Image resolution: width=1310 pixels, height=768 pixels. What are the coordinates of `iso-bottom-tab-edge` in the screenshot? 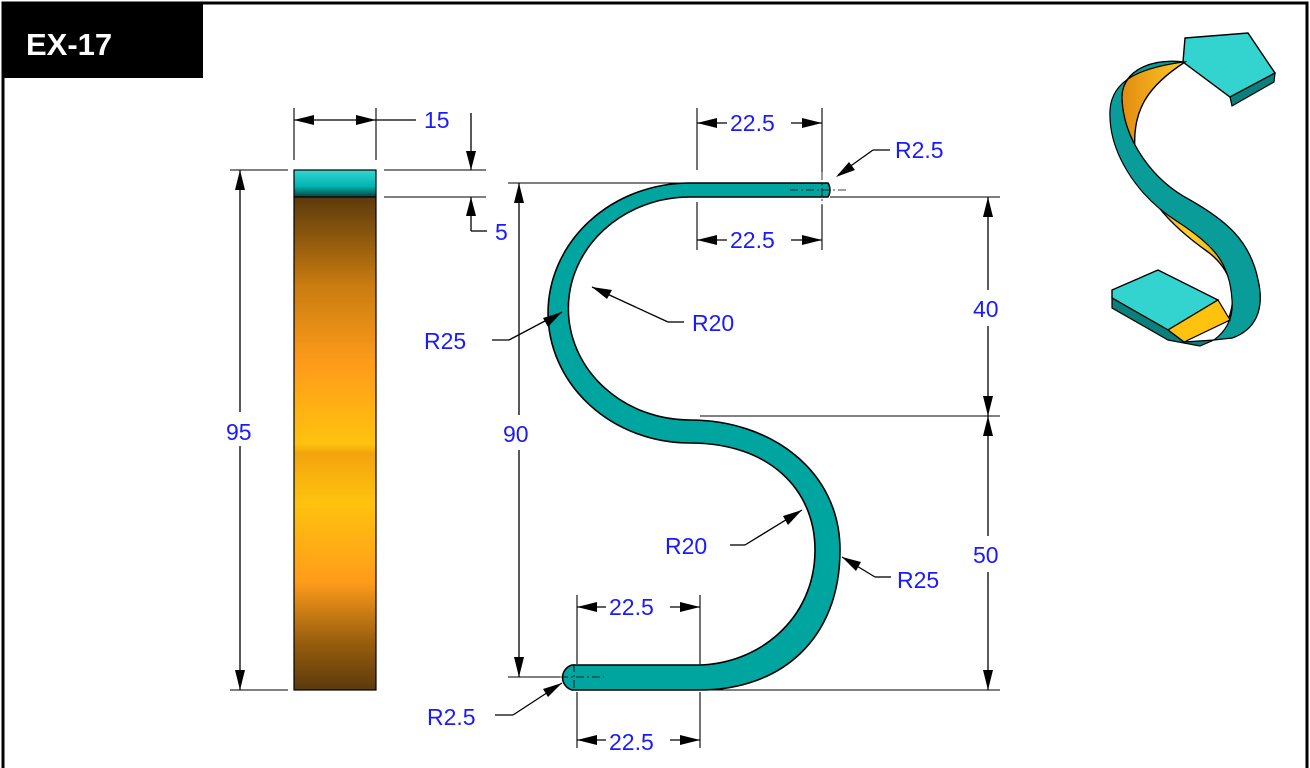 It's located at (1163, 321).